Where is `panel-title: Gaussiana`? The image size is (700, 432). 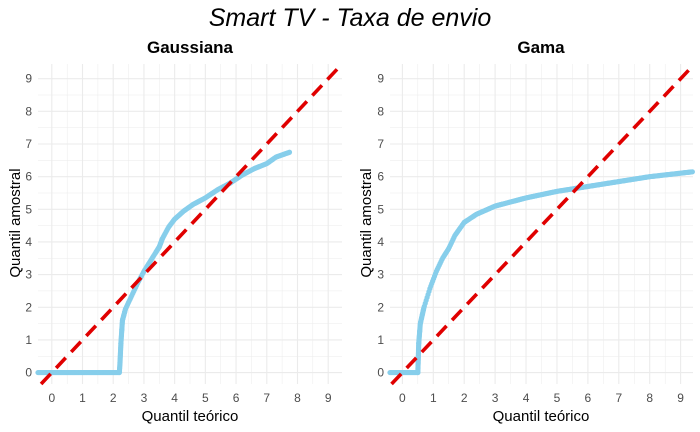 panel-title: Gaussiana is located at coordinates (190, 47).